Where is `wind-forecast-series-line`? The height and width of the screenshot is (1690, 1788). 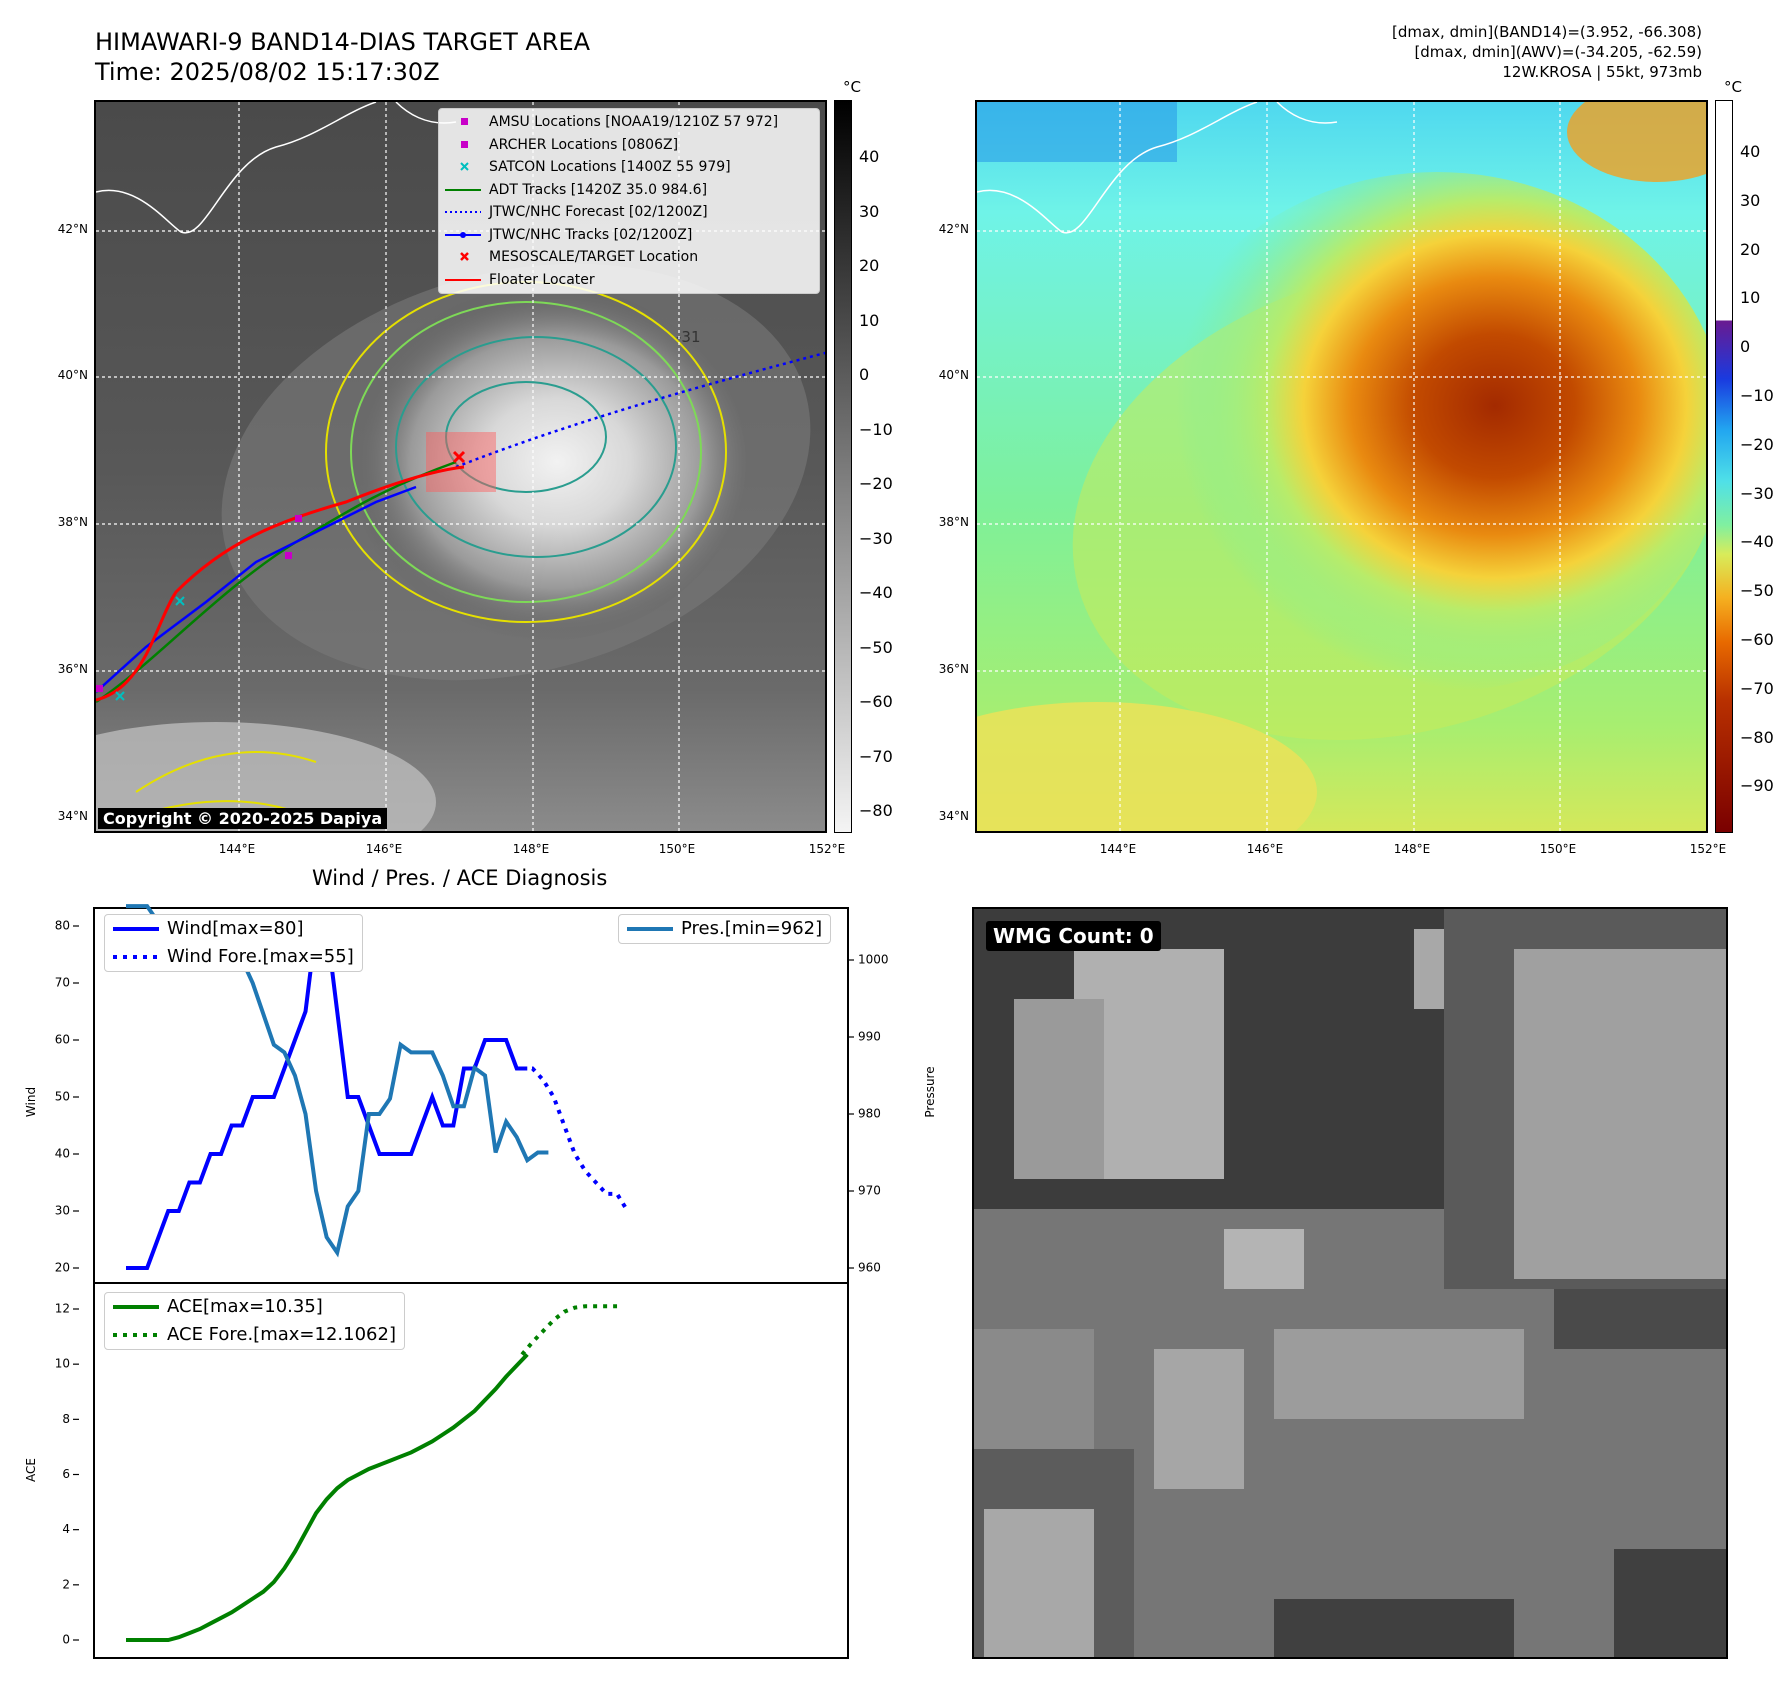 wind-forecast-series-line is located at coordinates (576, 1139).